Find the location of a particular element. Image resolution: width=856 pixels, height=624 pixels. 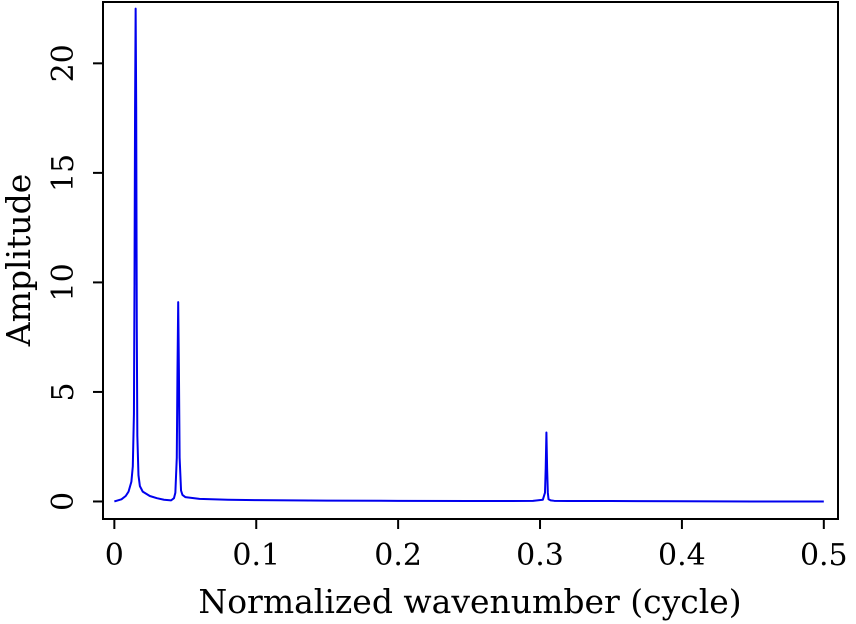

y-tick-label: 0 is located at coordinates (63, 501).